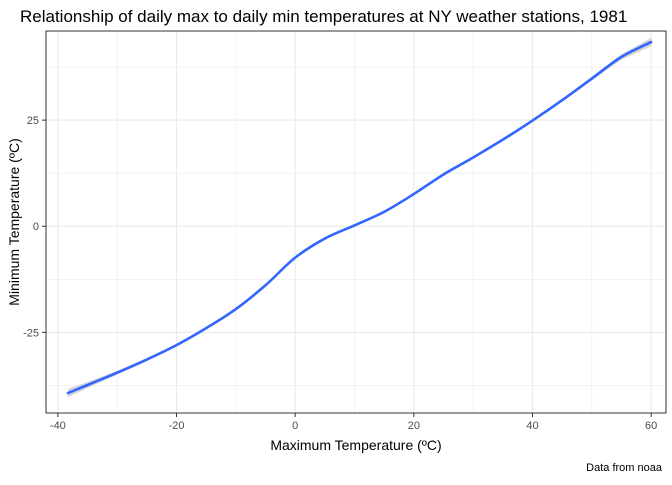 The image size is (672, 485). Describe the element at coordinates (295, 426) in the screenshot. I see `x-tick-label: 0` at that location.